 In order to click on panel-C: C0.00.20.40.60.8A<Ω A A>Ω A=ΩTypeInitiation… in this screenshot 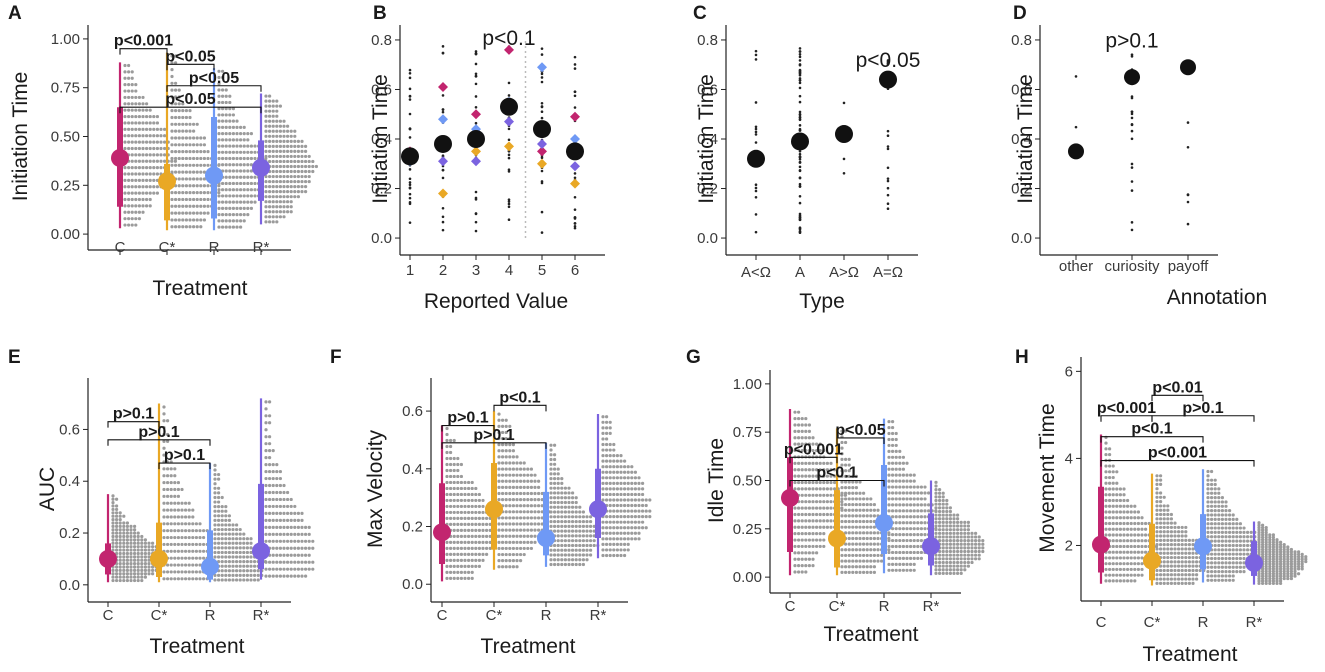, I will do `click(806, 158)`.